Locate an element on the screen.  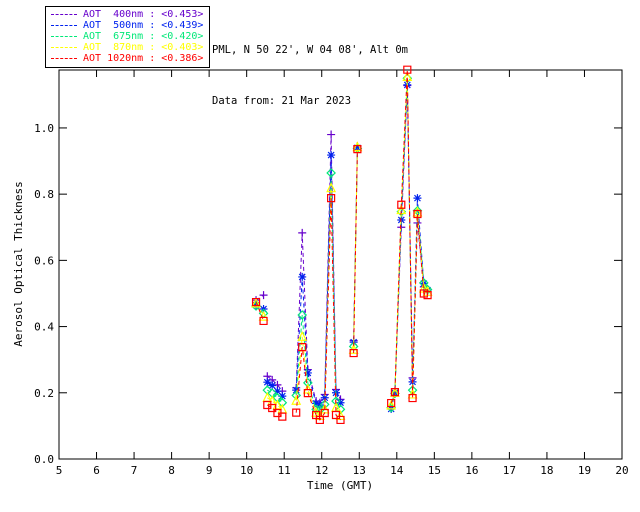
y-tick-label: 0.8 is located at coordinates (44, 194).